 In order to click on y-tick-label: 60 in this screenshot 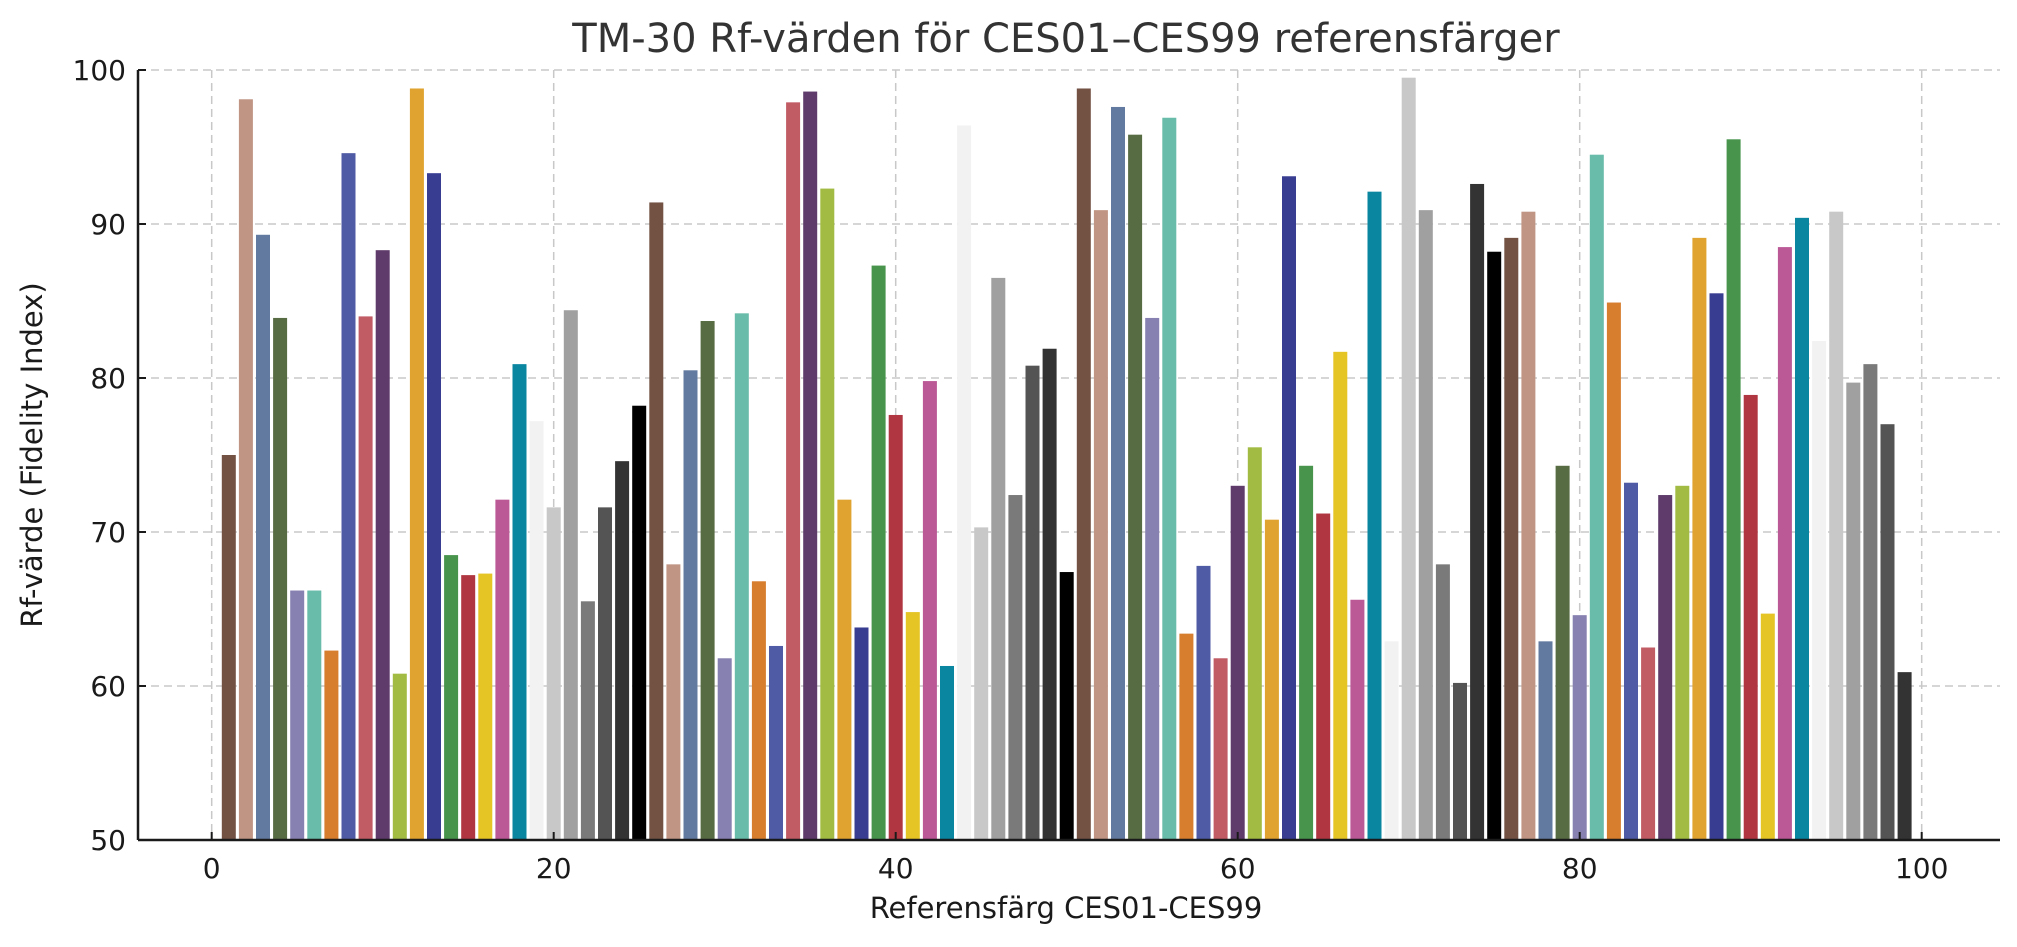, I will do `click(108, 686)`.